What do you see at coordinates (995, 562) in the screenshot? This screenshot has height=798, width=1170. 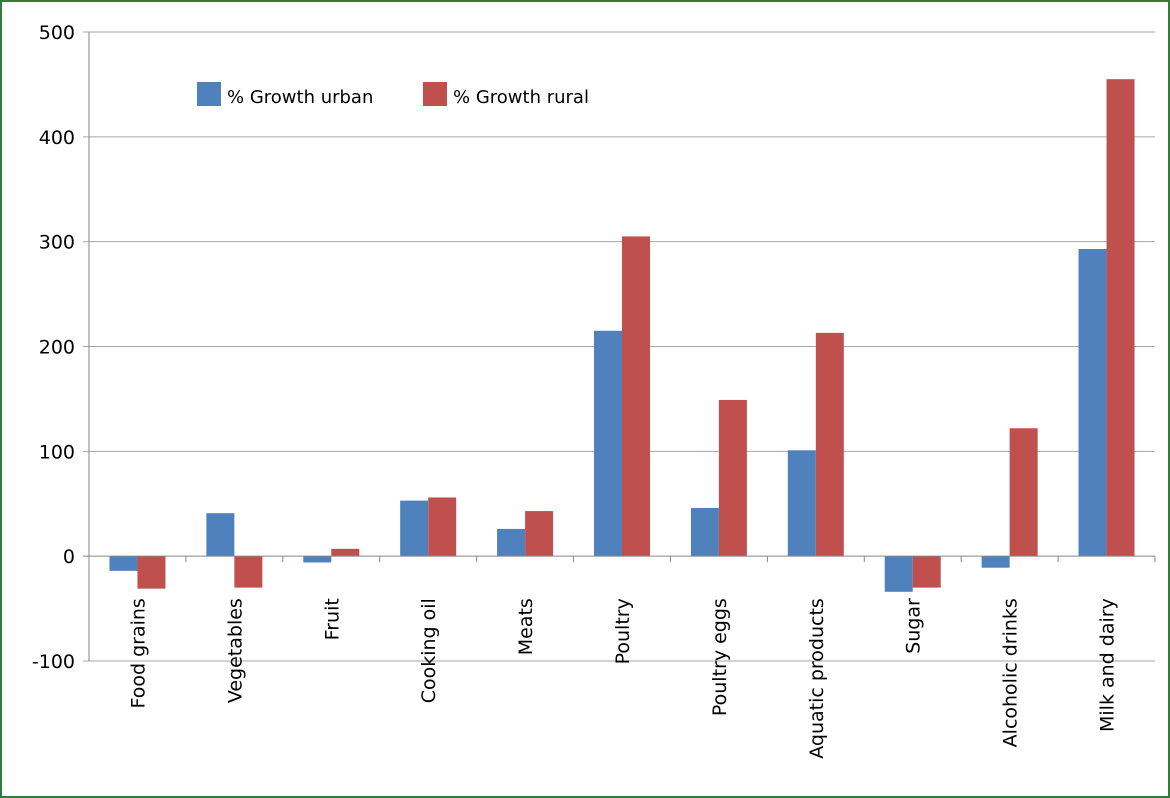 I see `urban-bar-alcoholic-drinks` at bounding box center [995, 562].